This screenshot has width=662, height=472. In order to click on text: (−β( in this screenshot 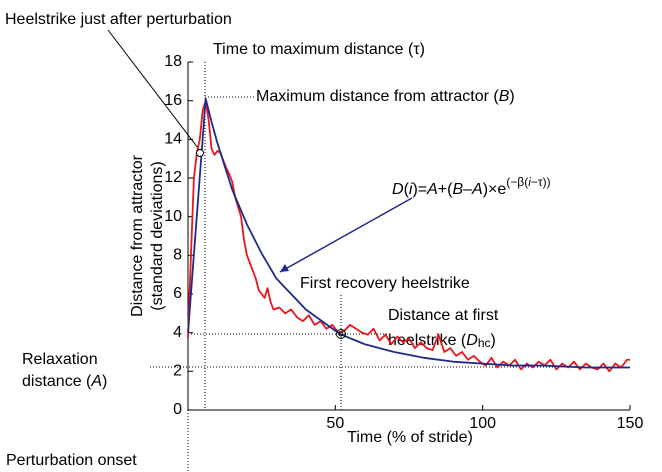, I will do `click(517, 182)`.